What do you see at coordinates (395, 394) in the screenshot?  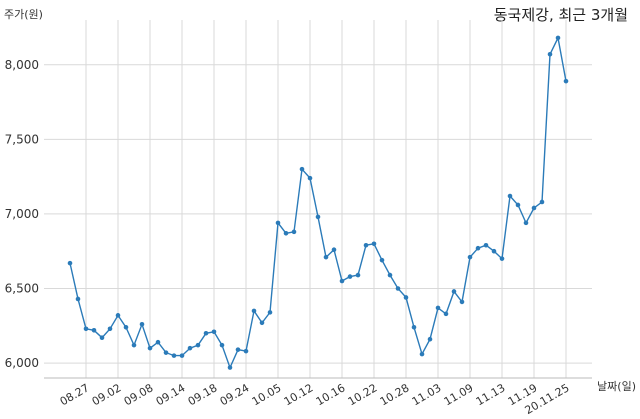 I see `x-tick-label: 10.28` at bounding box center [395, 394].